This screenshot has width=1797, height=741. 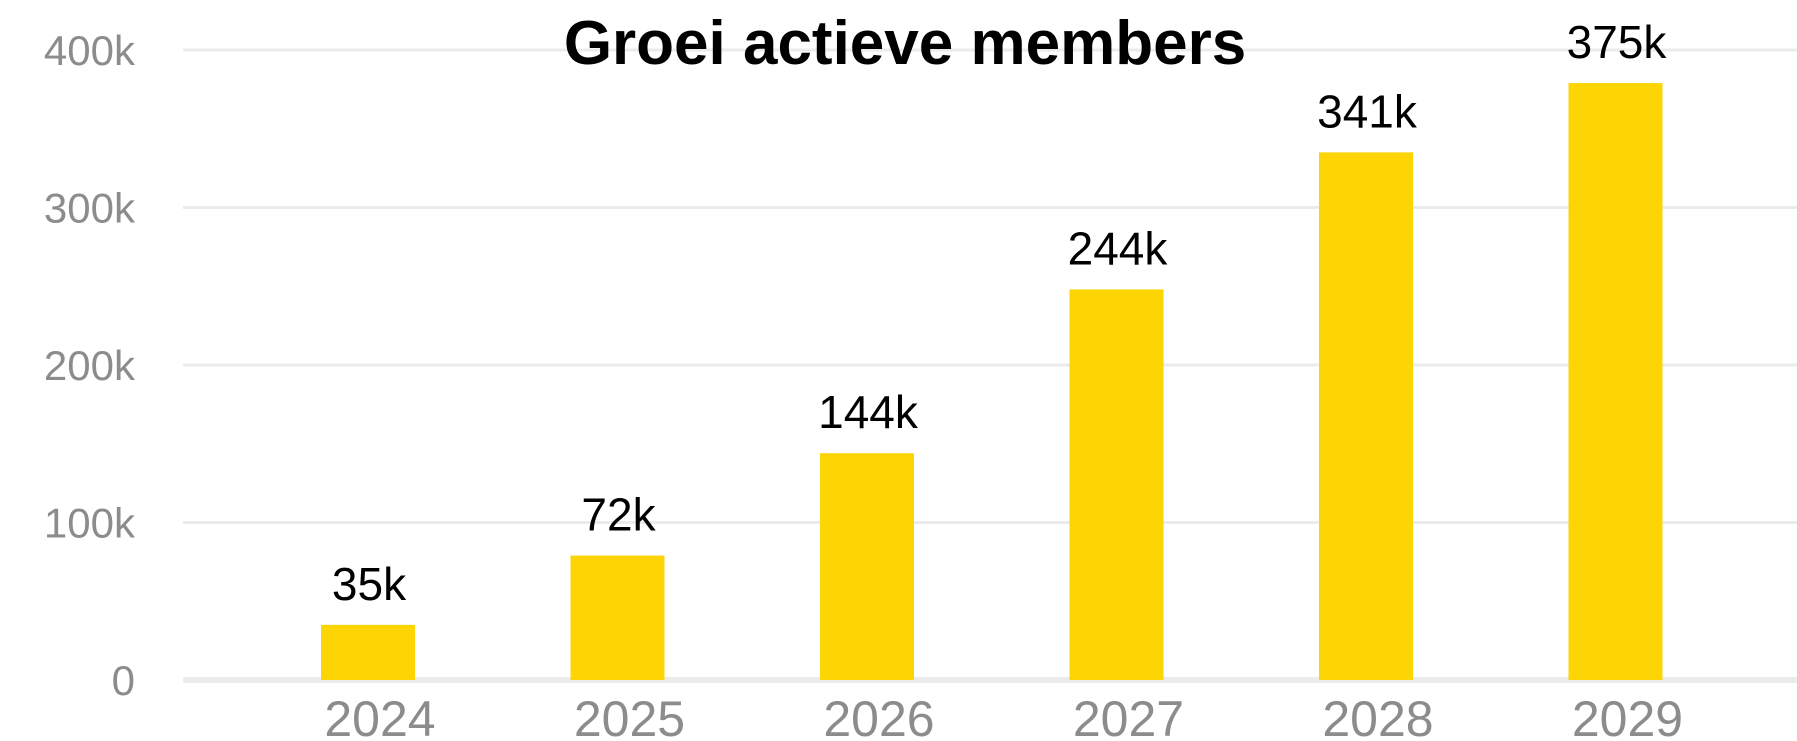 What do you see at coordinates (1367, 111) in the screenshot?
I see `data-label-2028: 341k` at bounding box center [1367, 111].